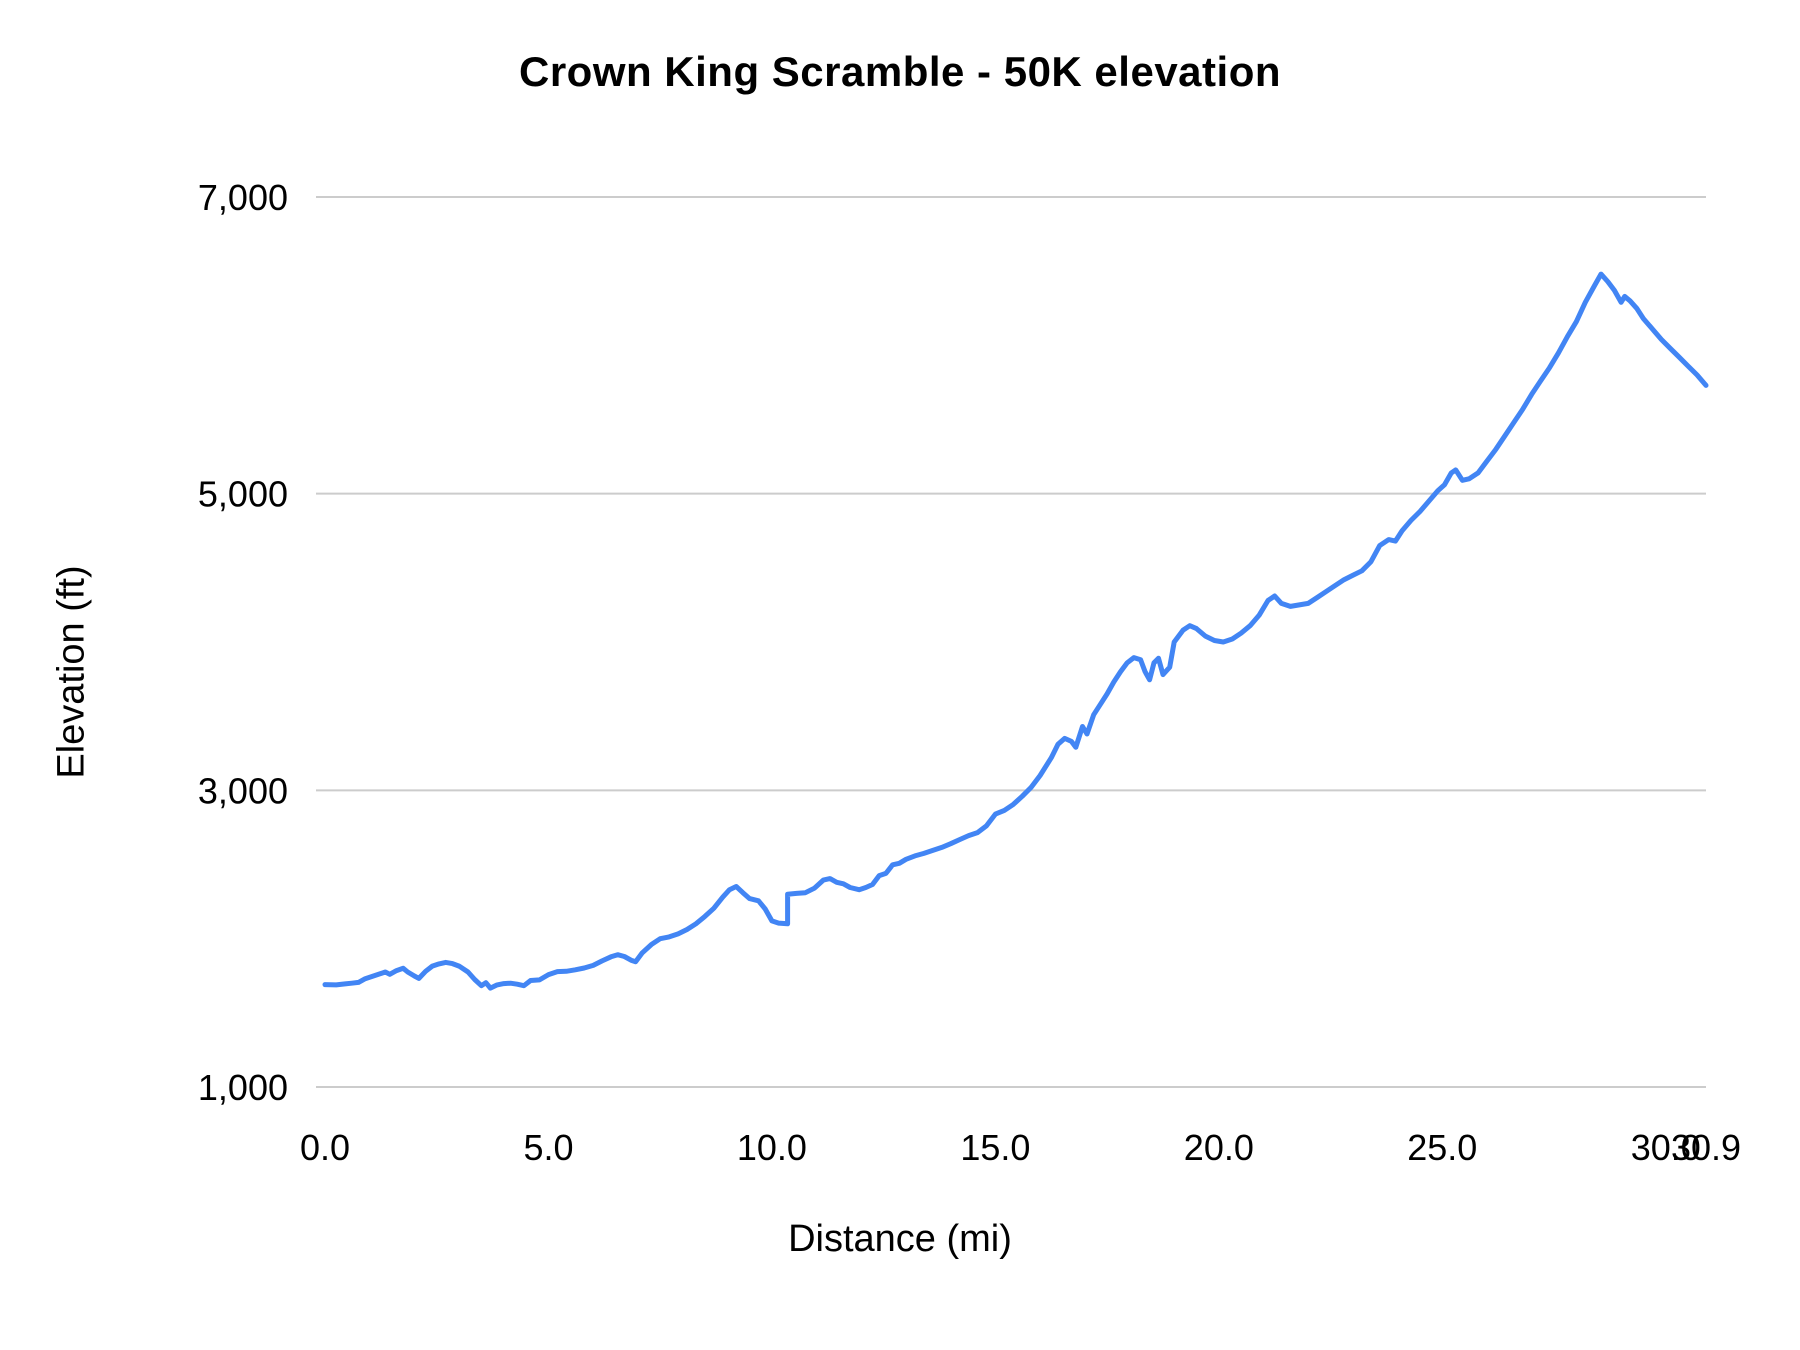 The width and height of the screenshot is (1800, 1350). What do you see at coordinates (243, 494) in the screenshot?
I see `y-tick-label: 5,000` at bounding box center [243, 494].